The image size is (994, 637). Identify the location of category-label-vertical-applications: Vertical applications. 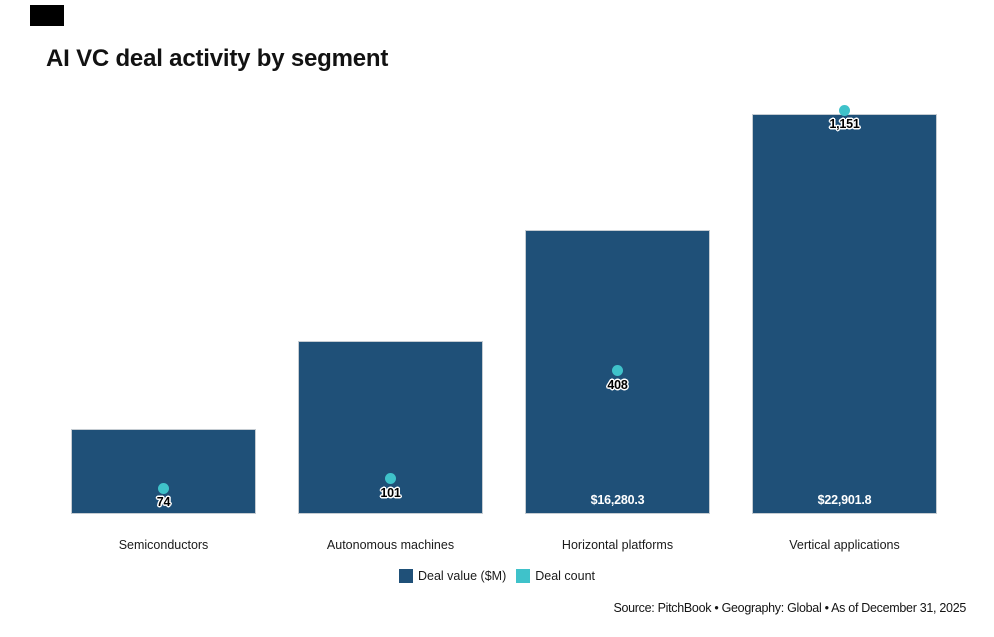
(844, 545).